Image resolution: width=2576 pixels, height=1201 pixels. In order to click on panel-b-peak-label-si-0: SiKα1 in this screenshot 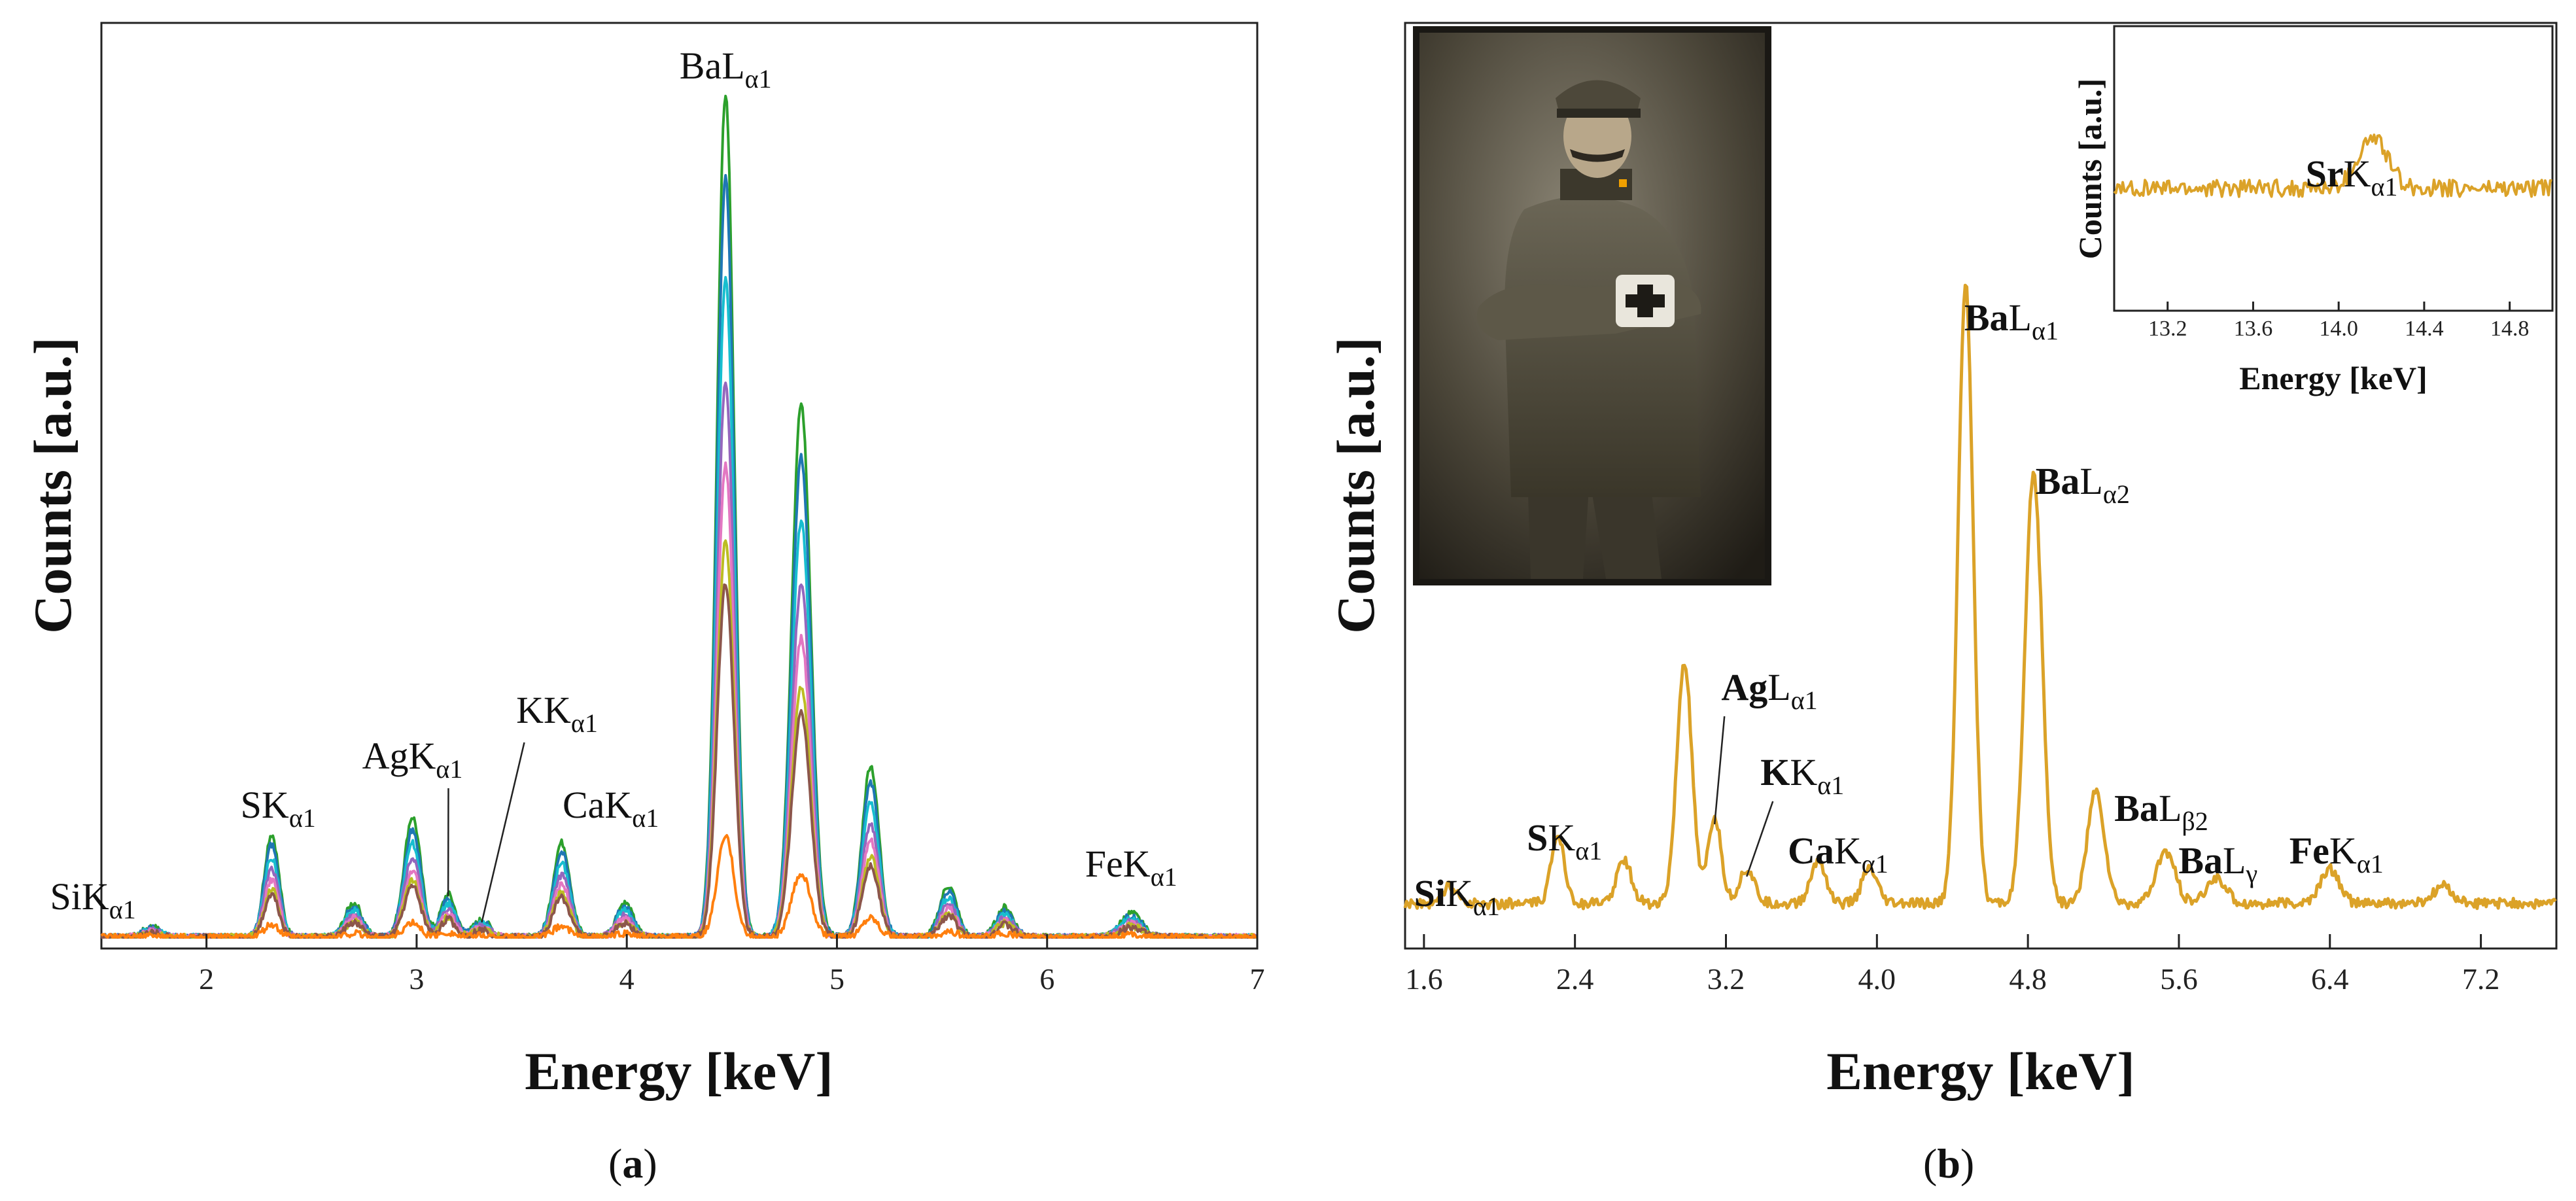, I will do `click(1457, 897)`.